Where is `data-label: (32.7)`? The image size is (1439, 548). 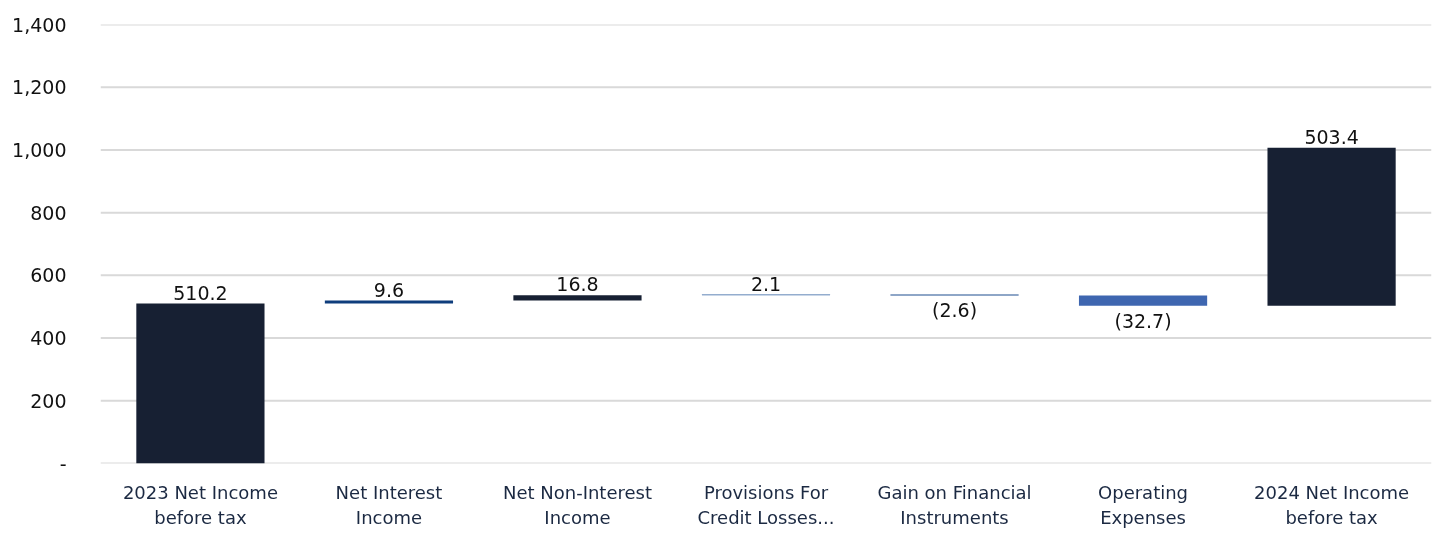 data-label: (32.7) is located at coordinates (1143, 320).